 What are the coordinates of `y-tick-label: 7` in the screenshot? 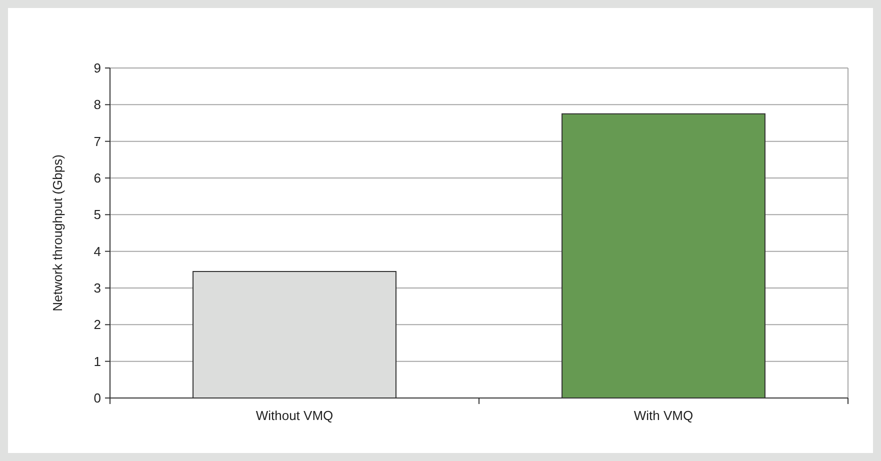 It's located at (97, 141).